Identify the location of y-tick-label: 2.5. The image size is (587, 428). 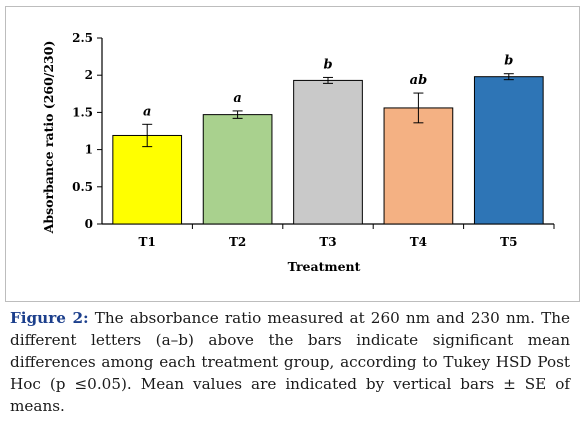
(82, 38).